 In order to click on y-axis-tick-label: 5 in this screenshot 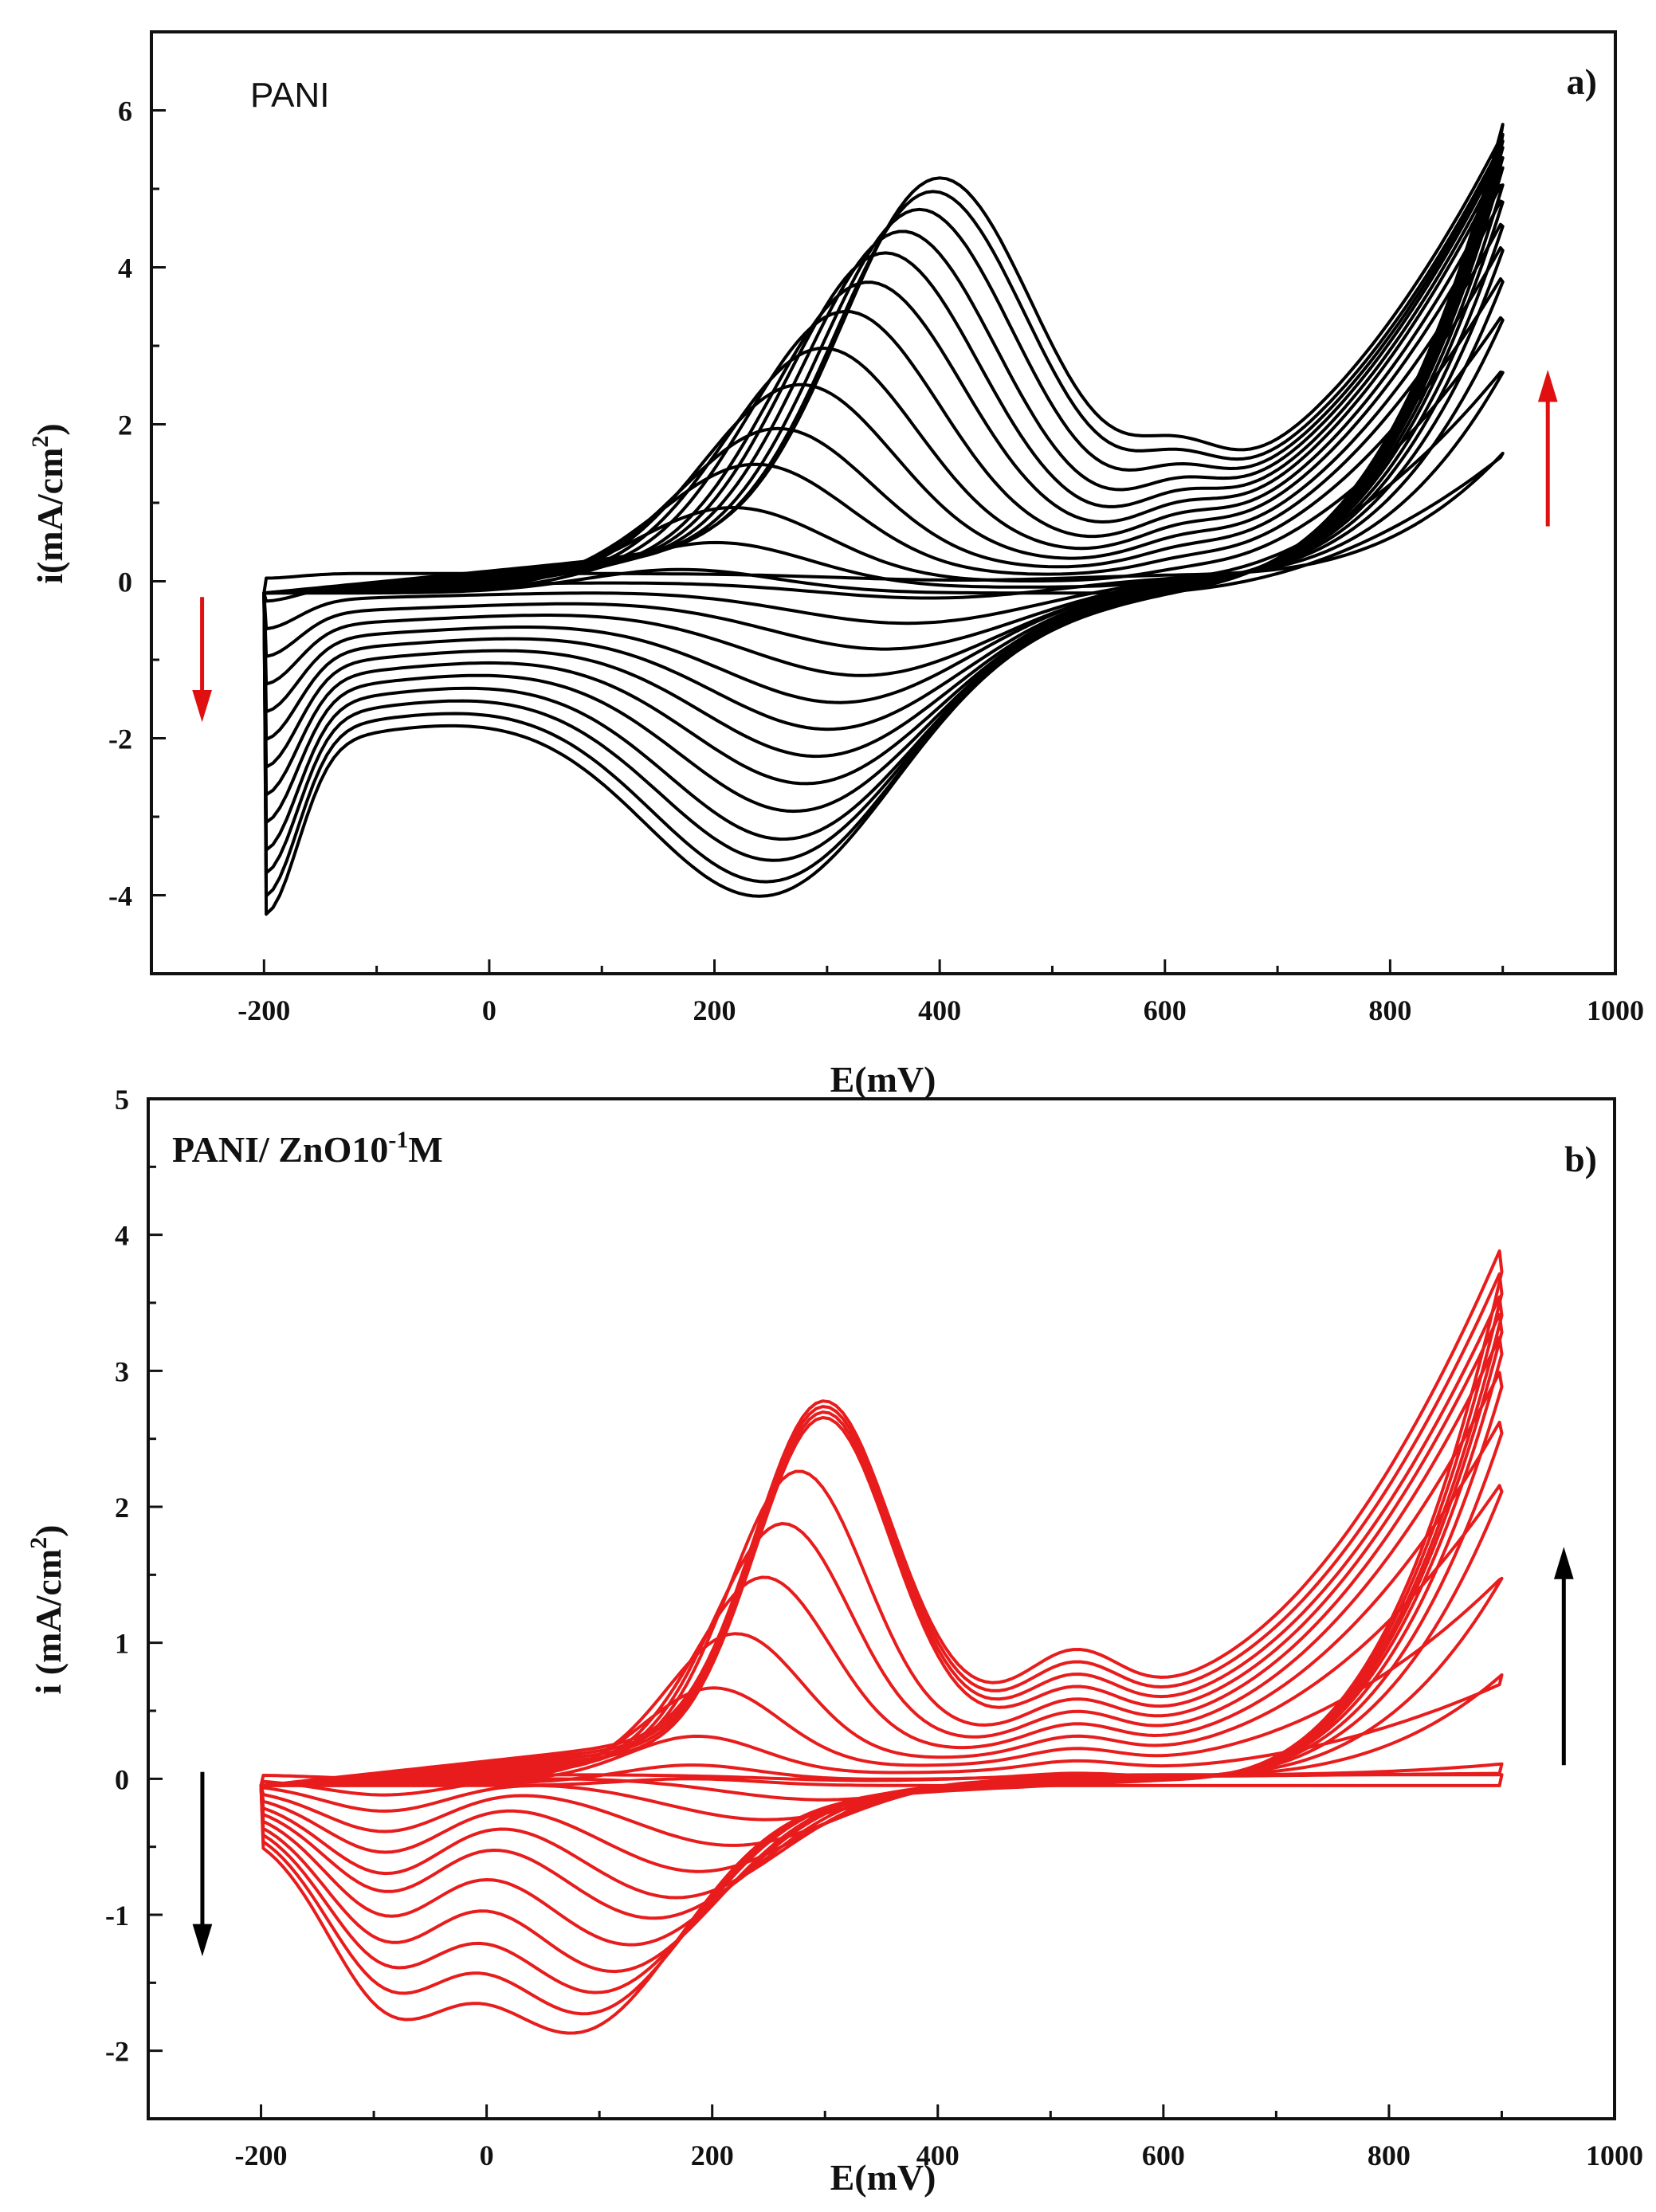, I will do `click(122, 1100)`.